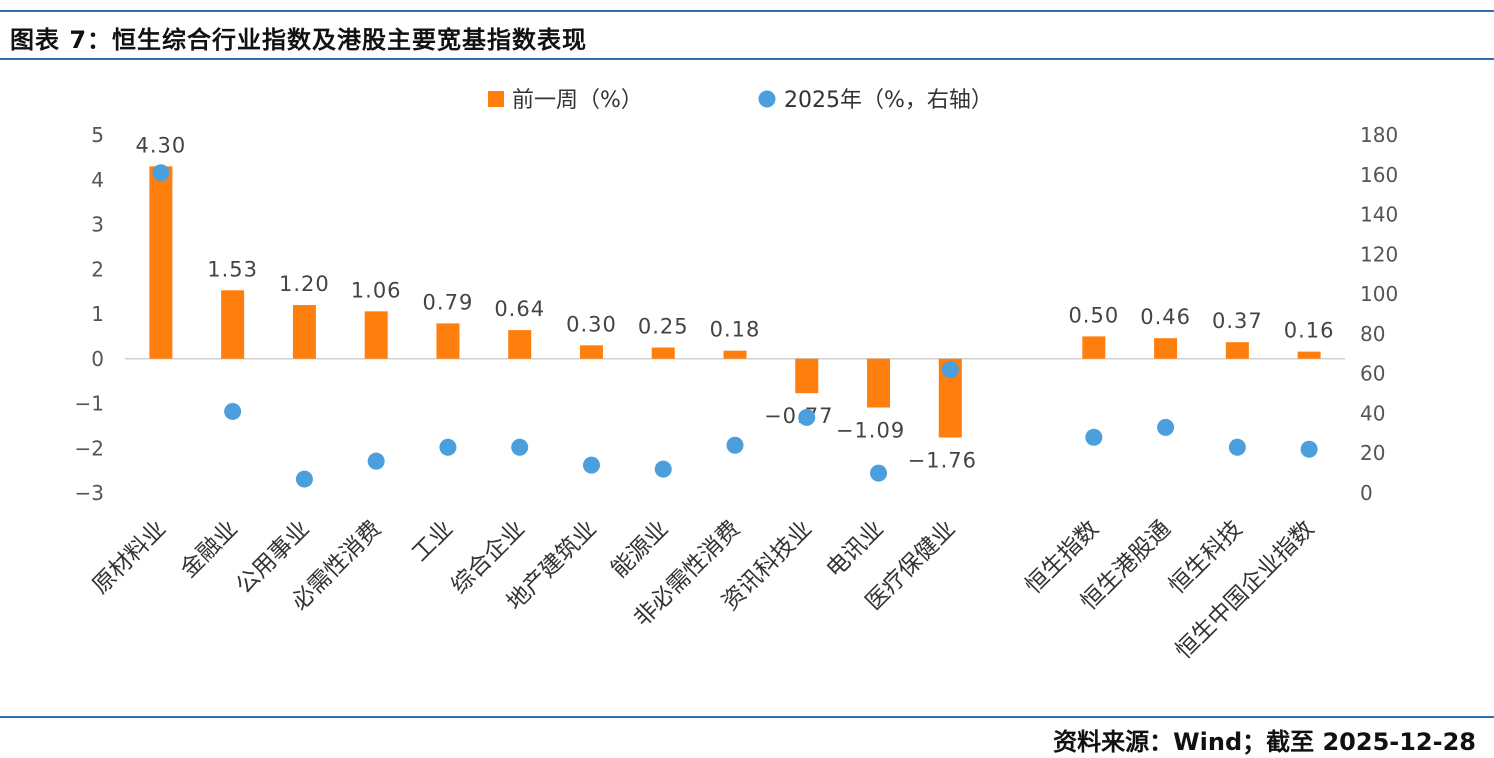 This screenshot has height=758, width=1494. I want to click on bar-data-label: 1.06, so click(376, 290).